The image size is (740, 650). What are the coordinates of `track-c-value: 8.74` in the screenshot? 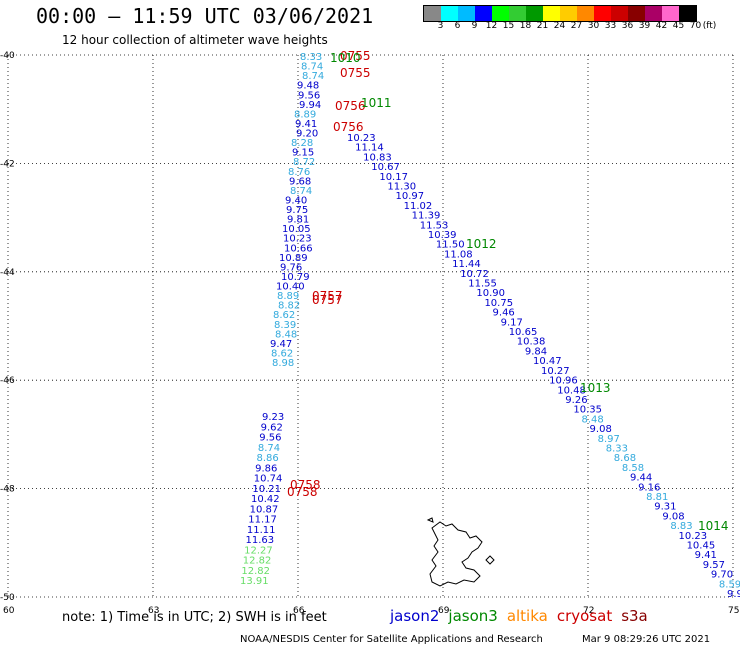 It's located at (269, 448).